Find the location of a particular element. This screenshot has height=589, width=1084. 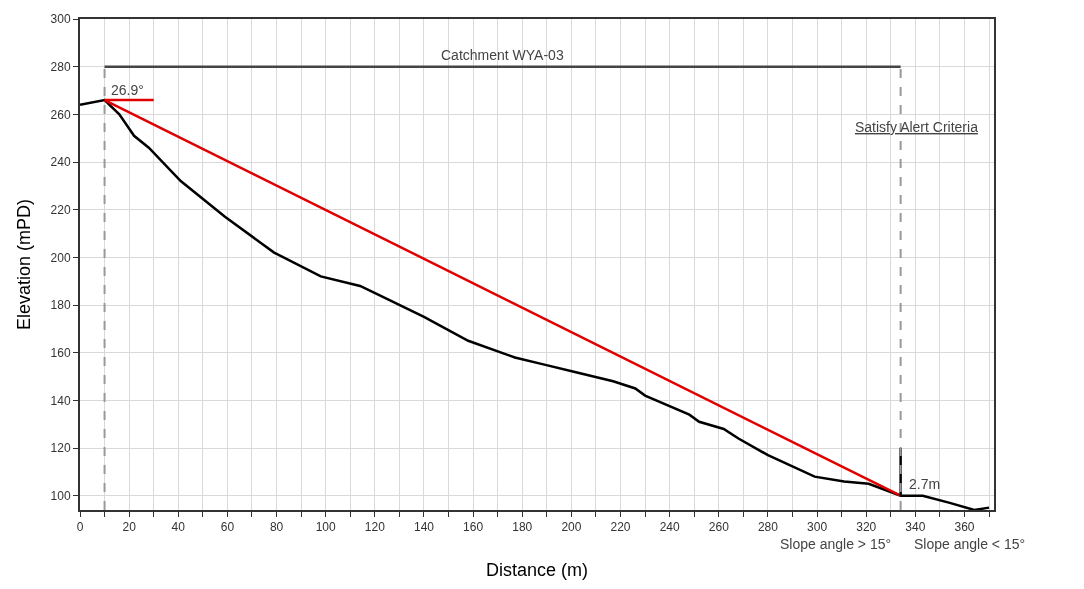

y-axis-title: Elevation (mPD) is located at coordinates (24, 264).